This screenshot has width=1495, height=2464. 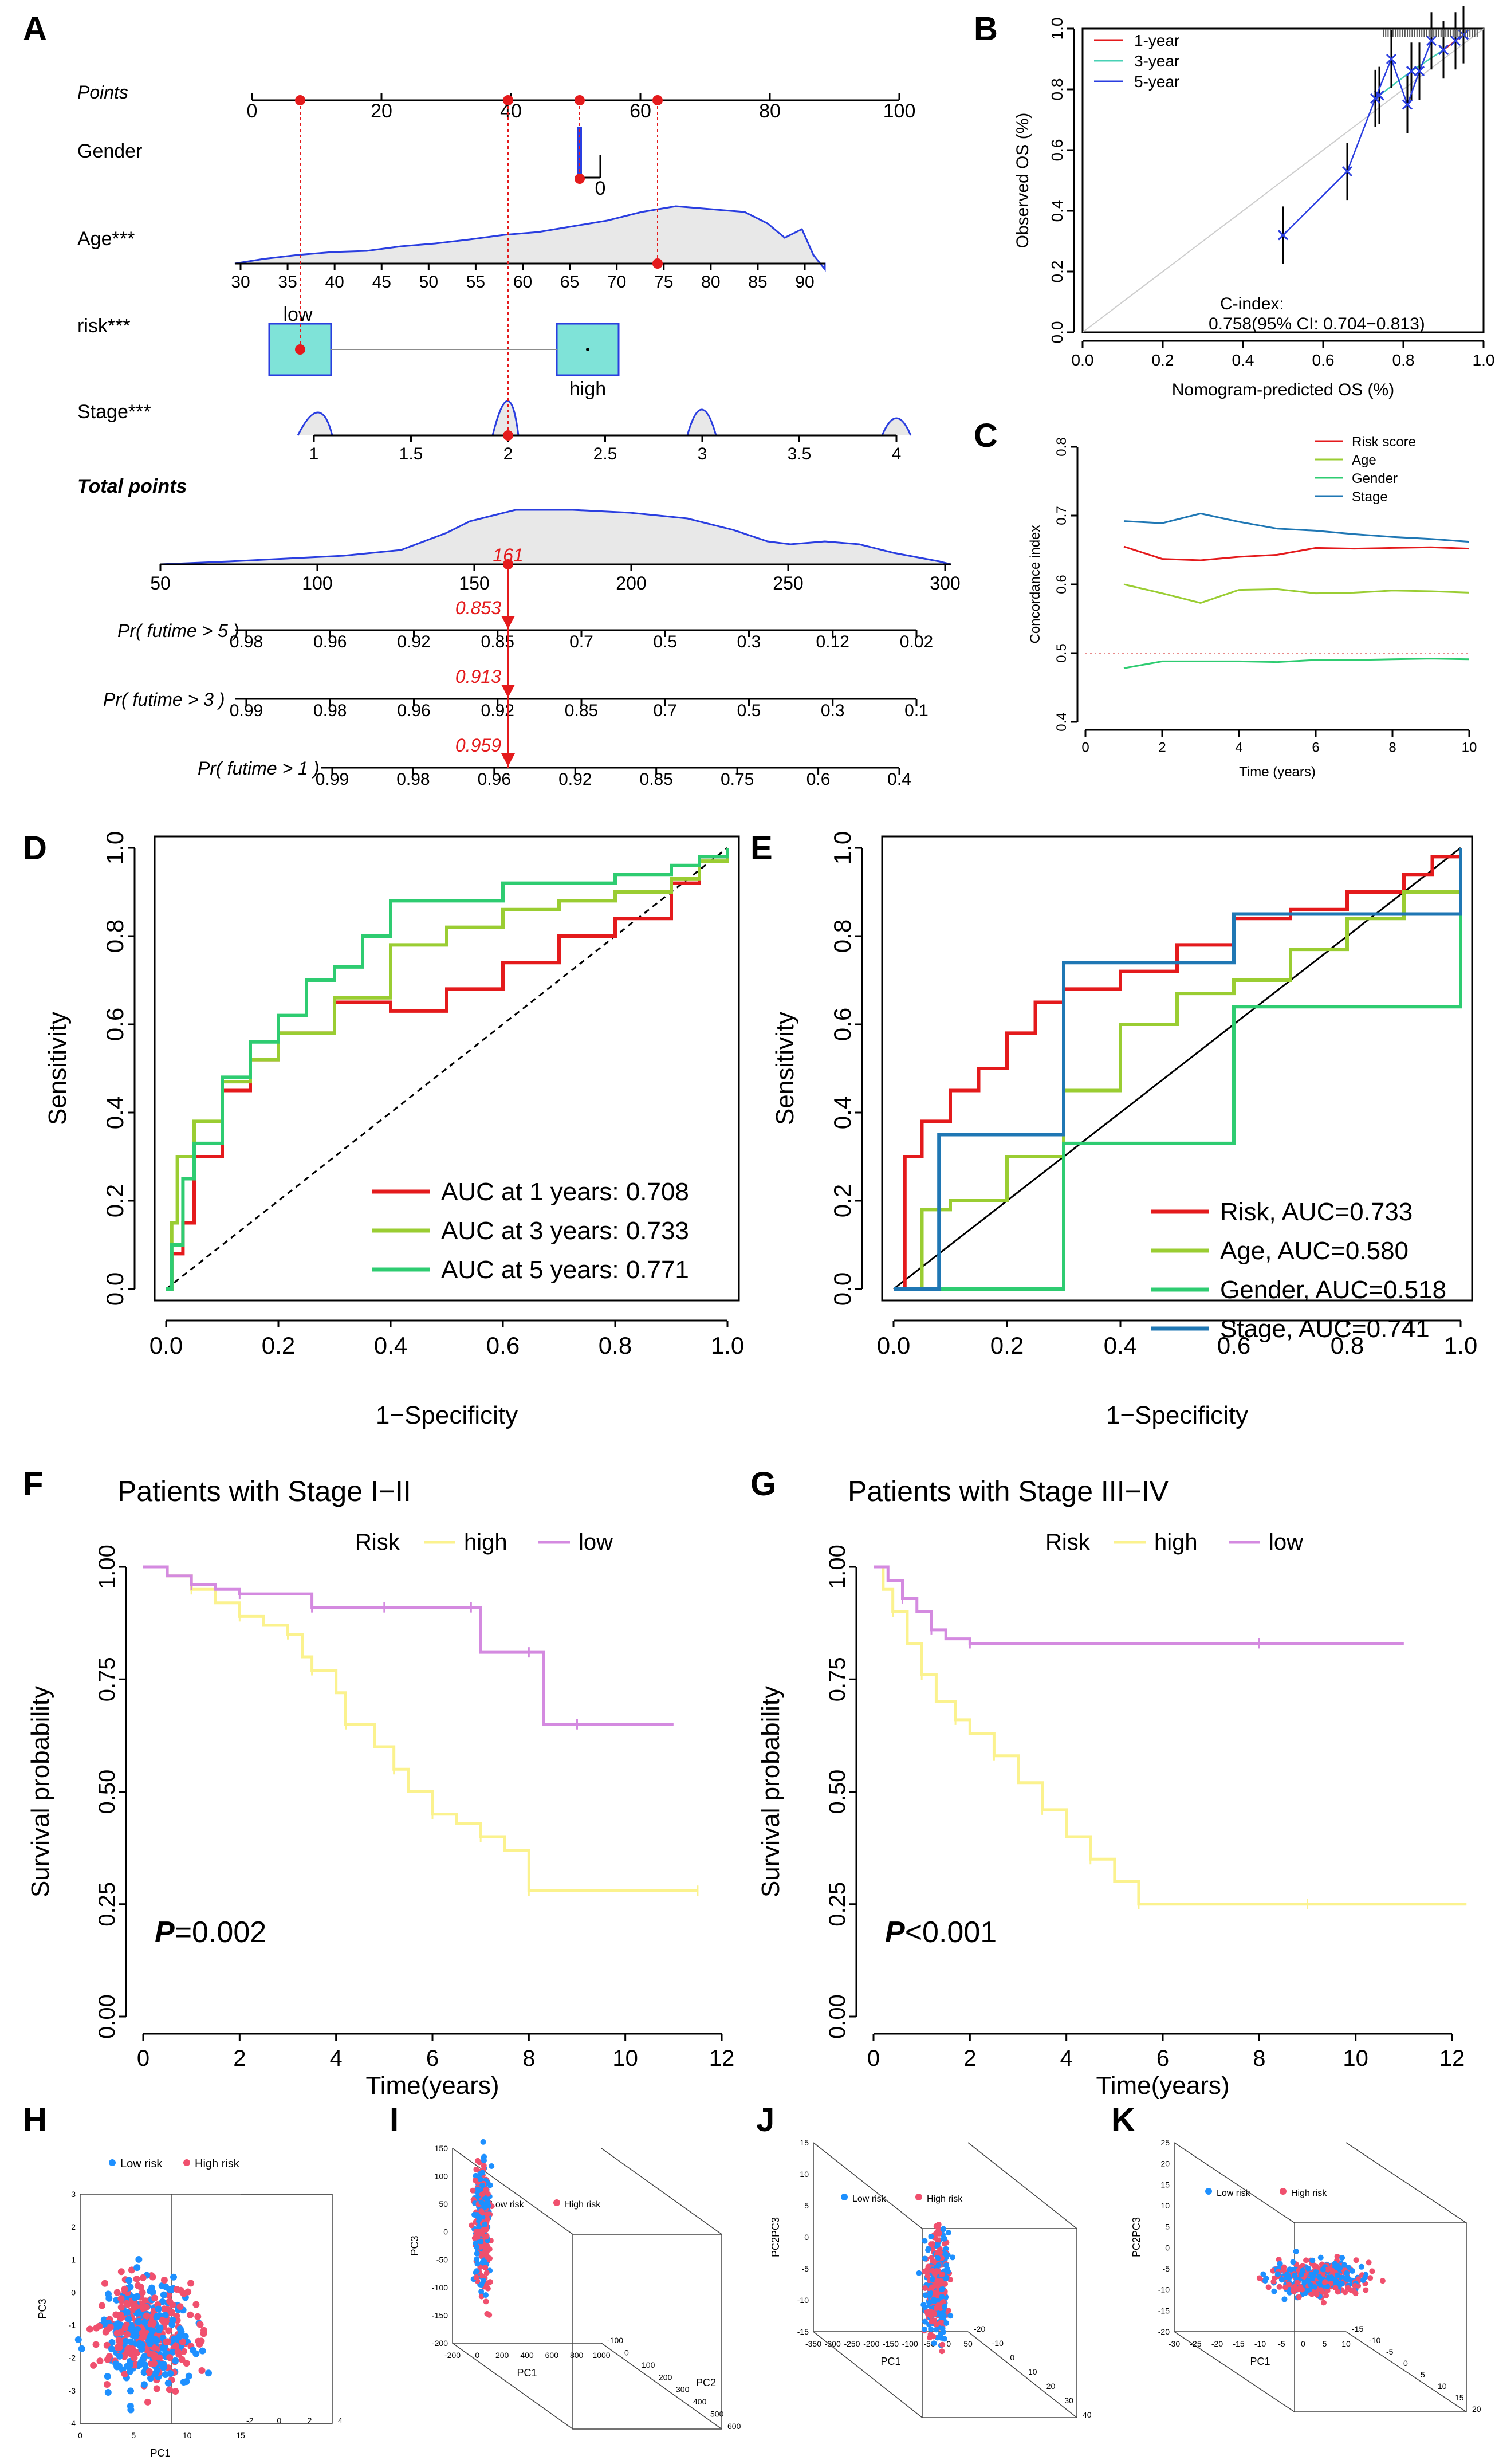 I want to click on x-tick-label: 4, so click(x=1238, y=747).